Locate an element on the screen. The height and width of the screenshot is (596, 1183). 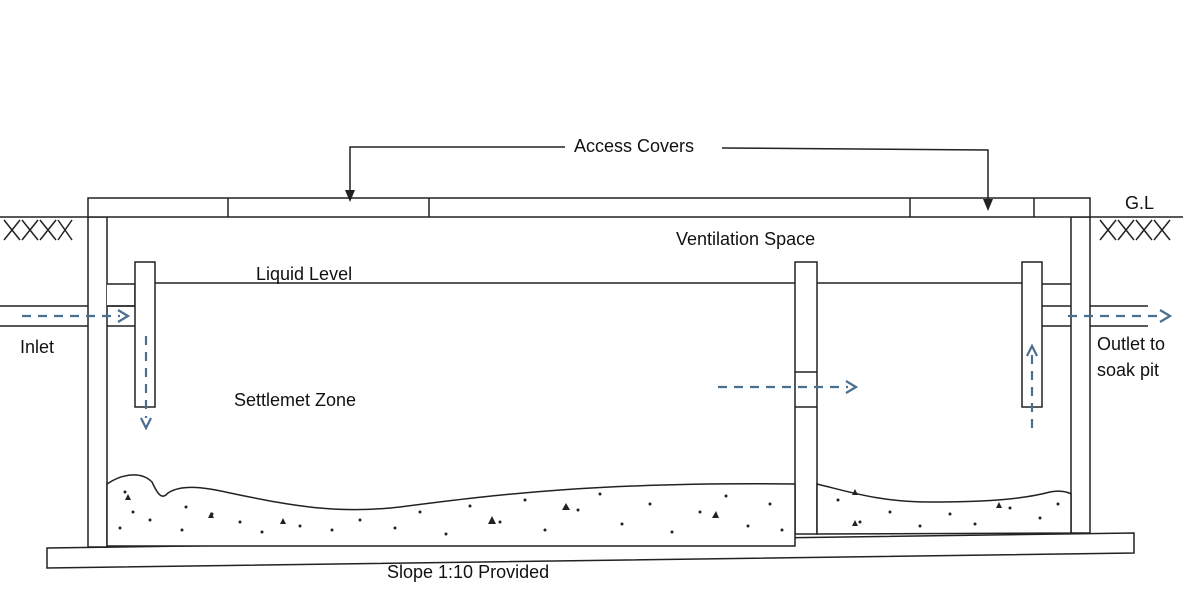
up-flow-arrow is located at coordinates (1032, 385).